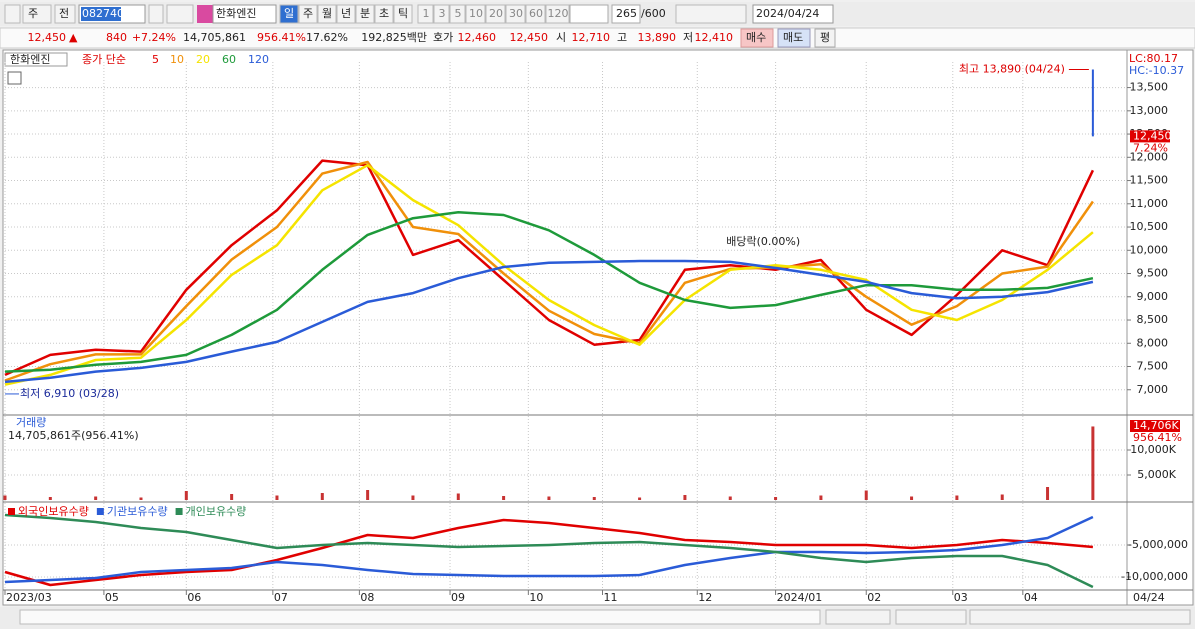  What do you see at coordinates (154, 37) in the screenshot?
I see `change-pct: +7.24%` at bounding box center [154, 37].